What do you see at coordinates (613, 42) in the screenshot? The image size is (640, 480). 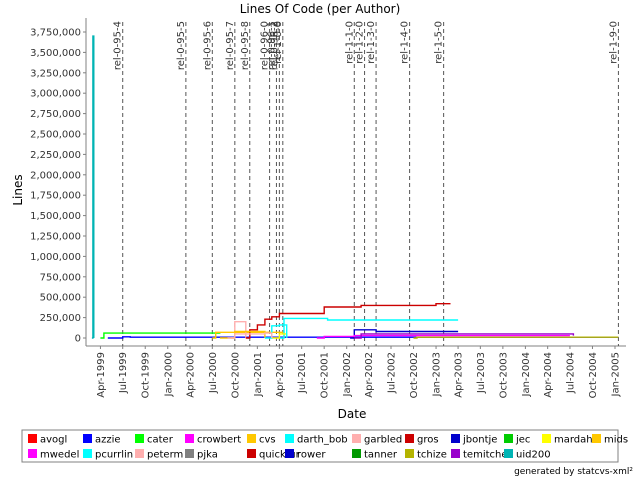 I see `release-marker-label: rel-1-9-0` at bounding box center [613, 42].